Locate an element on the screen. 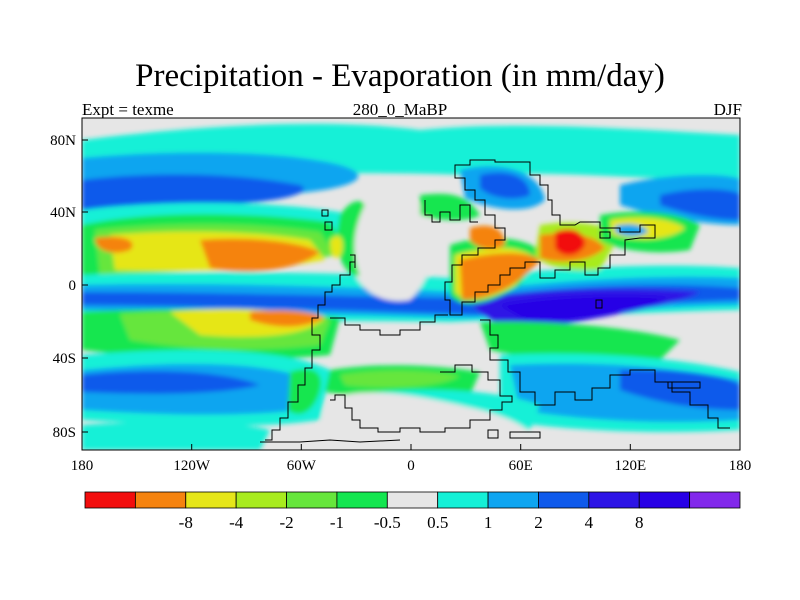  x-tick: 0 is located at coordinates (411, 459).